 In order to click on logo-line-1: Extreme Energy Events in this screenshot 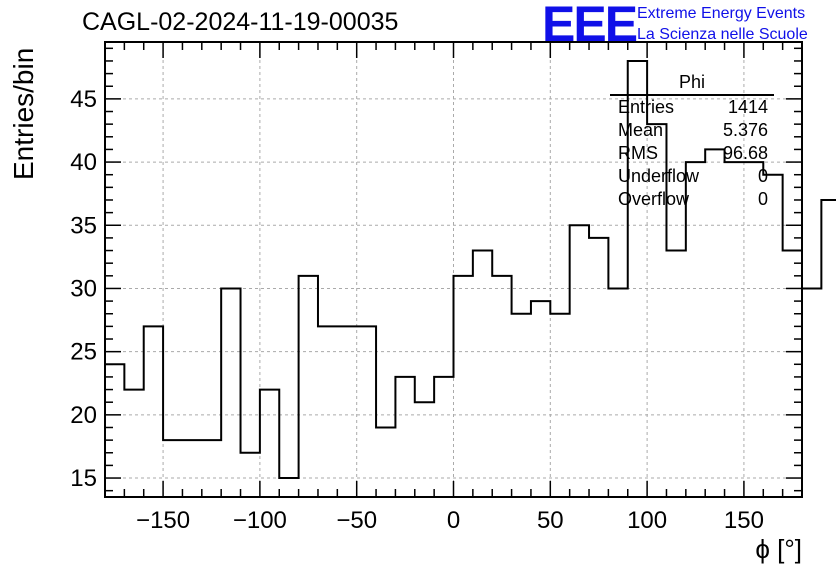, I will do `click(721, 13)`.